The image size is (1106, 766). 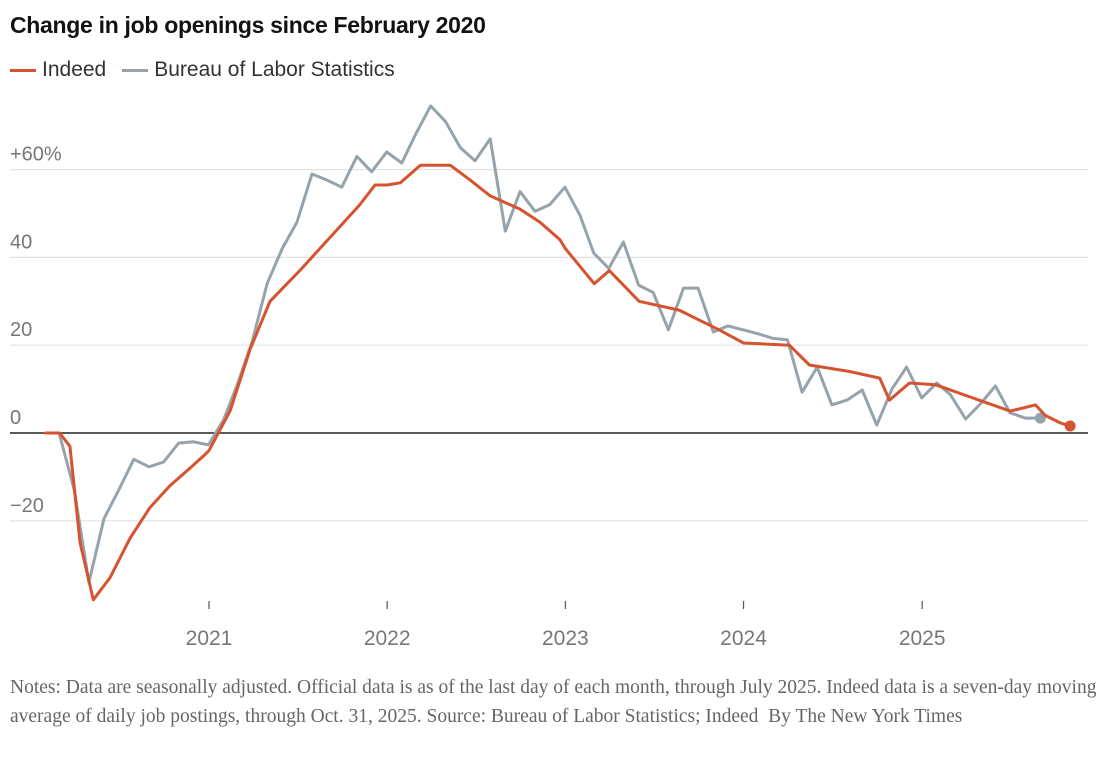 What do you see at coordinates (135, 70) in the screenshot?
I see `legend-swatch-bls` at bounding box center [135, 70].